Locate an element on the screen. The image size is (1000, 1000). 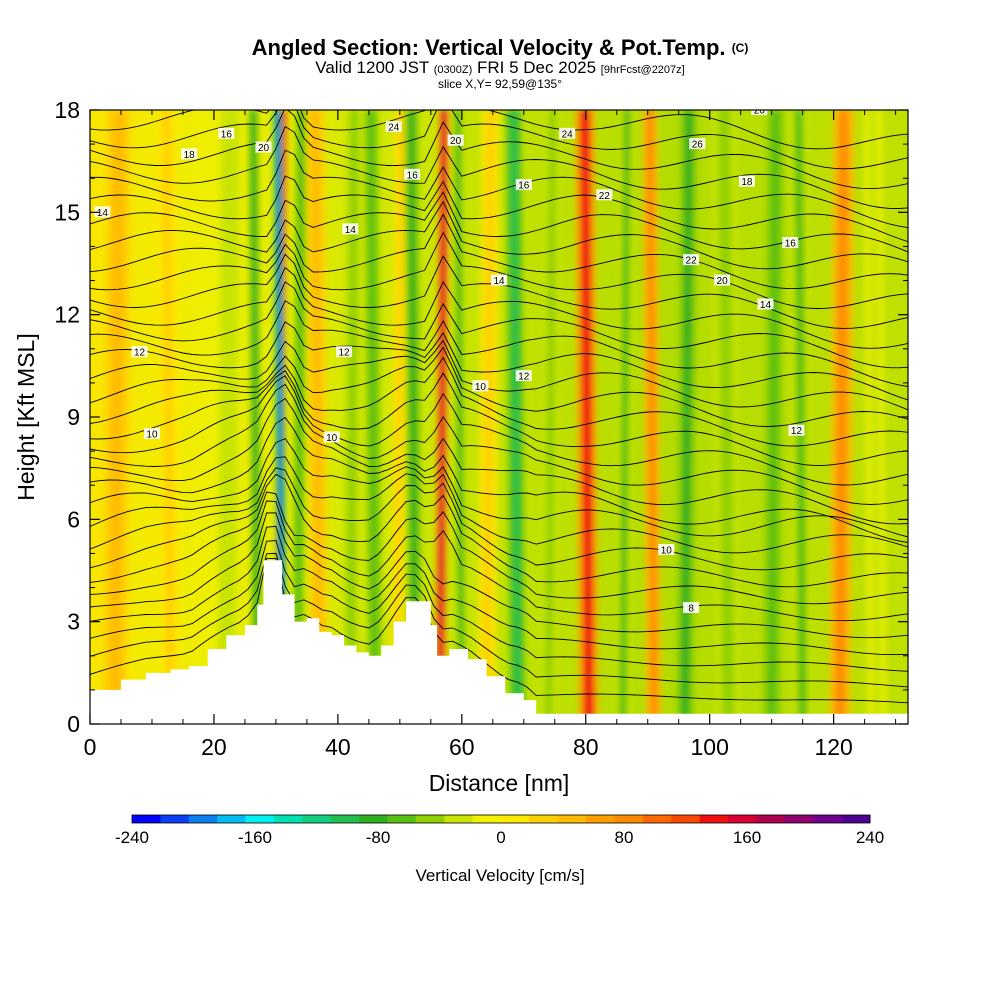
svg-text: 8 is located at coordinates (691, 609).